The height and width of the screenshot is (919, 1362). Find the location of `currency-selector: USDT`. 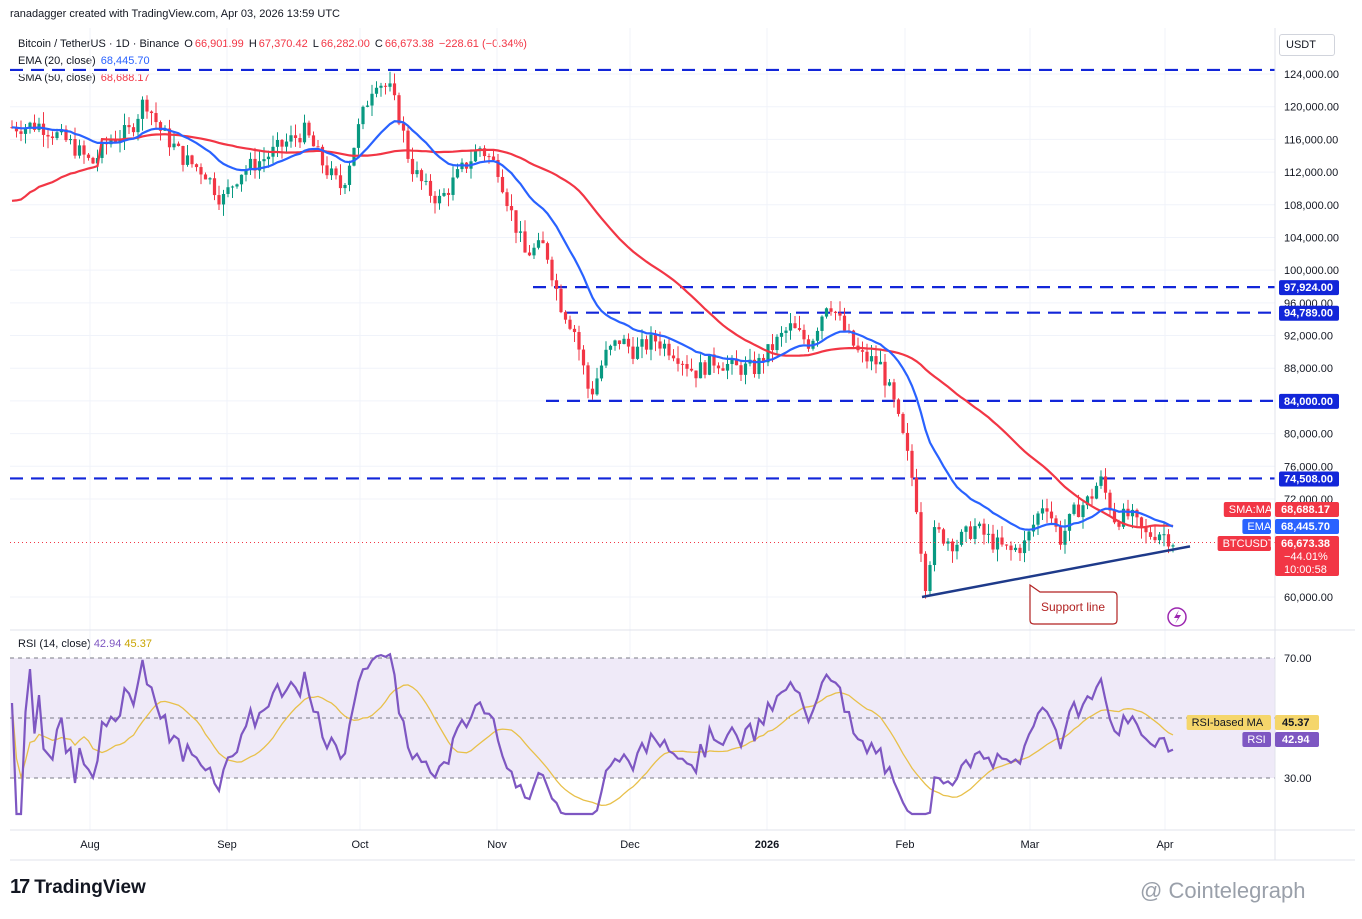

currency-selector: USDT is located at coordinates (1307, 45).